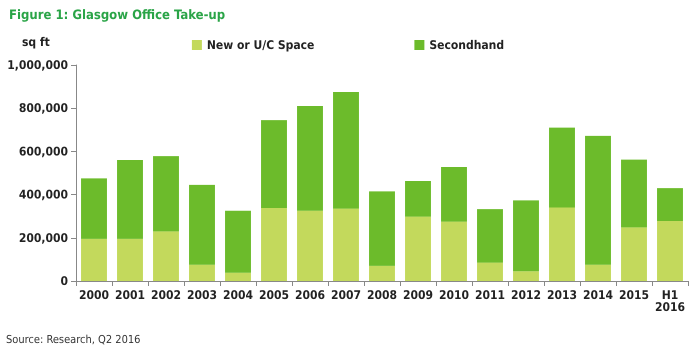 This screenshot has height=349, width=696. I want to click on source-note: Source: Research, Q2 2016, so click(73, 339).